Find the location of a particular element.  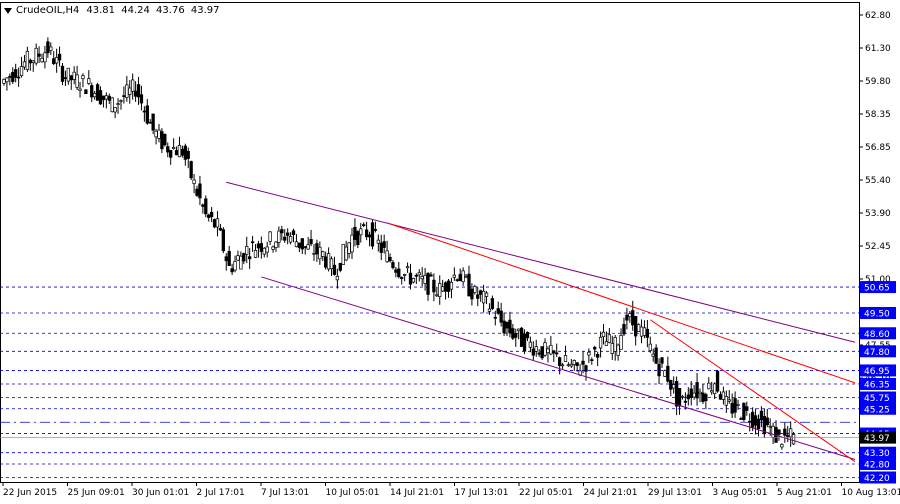

y-tick-label: 59.80 is located at coordinates (878, 82).